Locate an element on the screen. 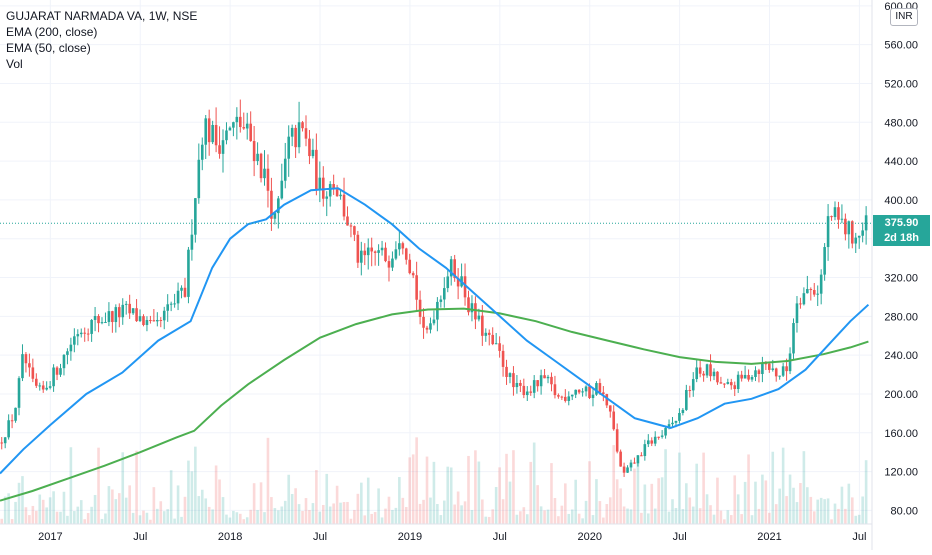 This screenshot has height=555, width=932. y-tick-label: 80.00 is located at coordinates (904, 511).